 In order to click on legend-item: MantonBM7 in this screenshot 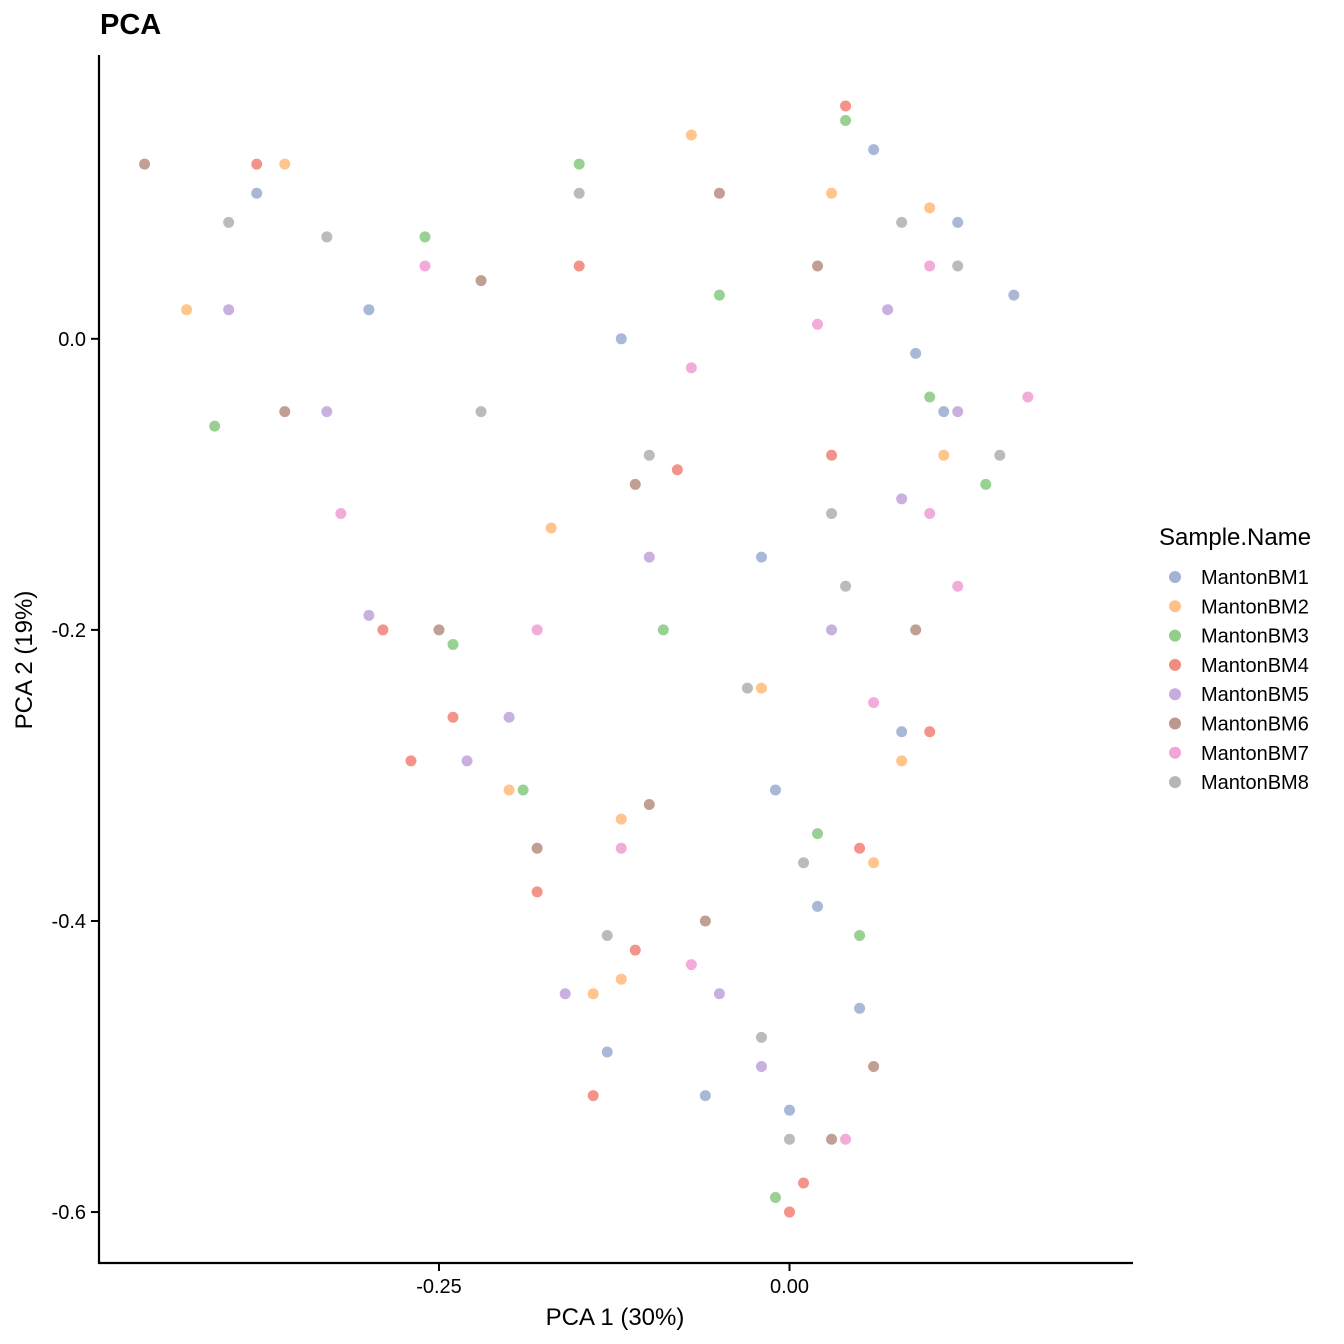, I will do `click(1239, 754)`.